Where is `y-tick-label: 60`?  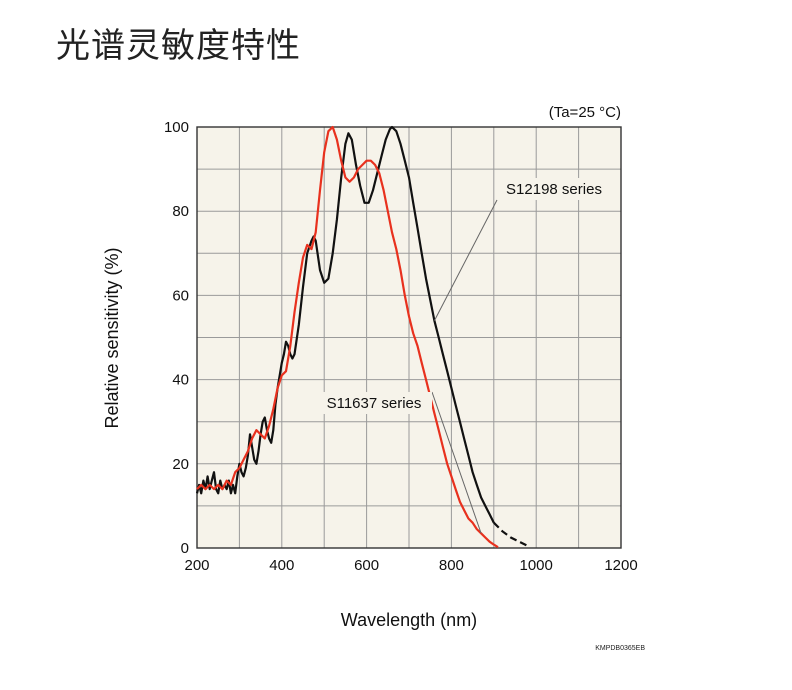 y-tick-label: 60 is located at coordinates (180, 295).